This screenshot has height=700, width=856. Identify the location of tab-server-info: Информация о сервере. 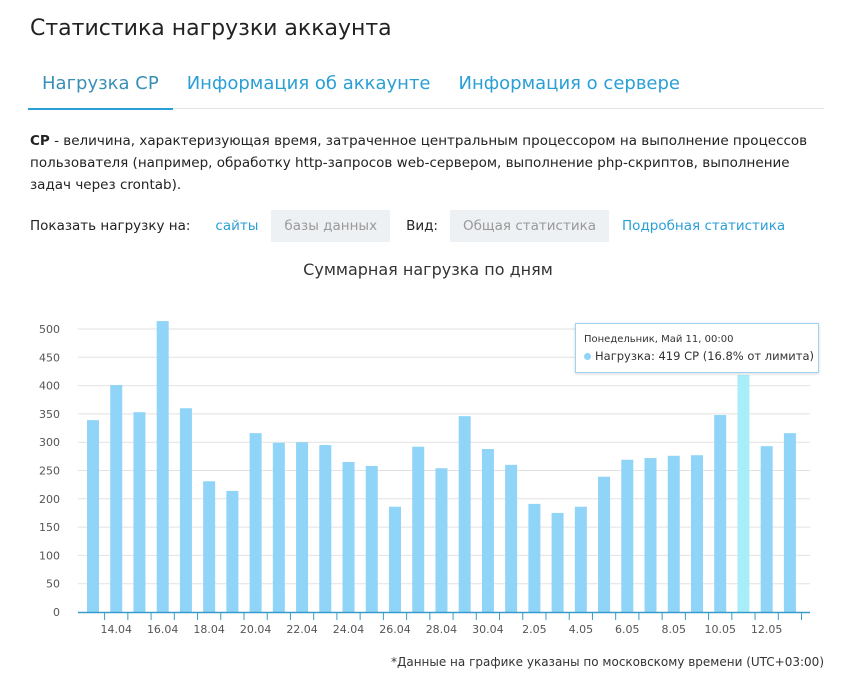
(569, 83).